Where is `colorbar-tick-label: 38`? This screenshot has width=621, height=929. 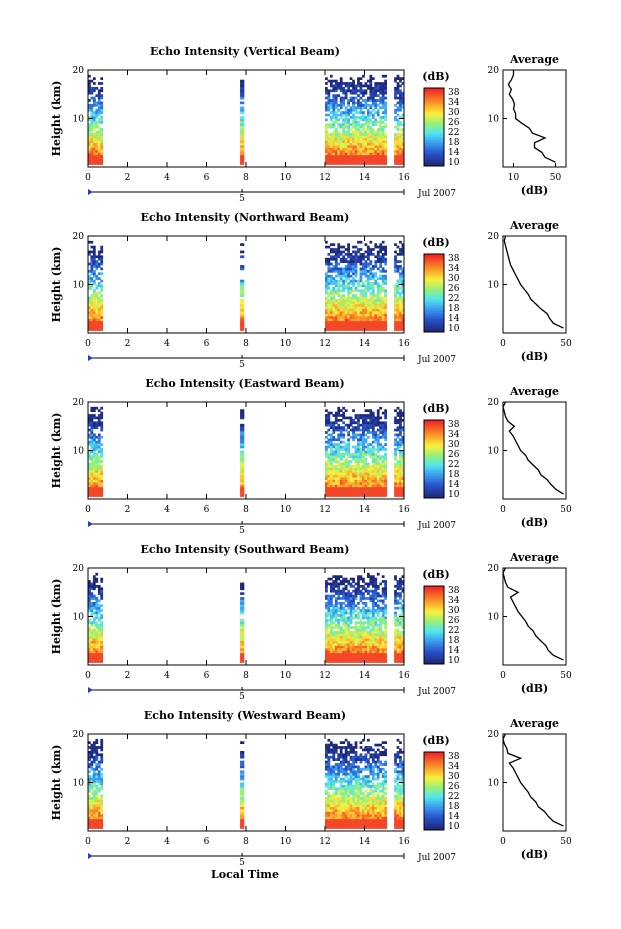 colorbar-tick-label: 38 is located at coordinates (454, 93).